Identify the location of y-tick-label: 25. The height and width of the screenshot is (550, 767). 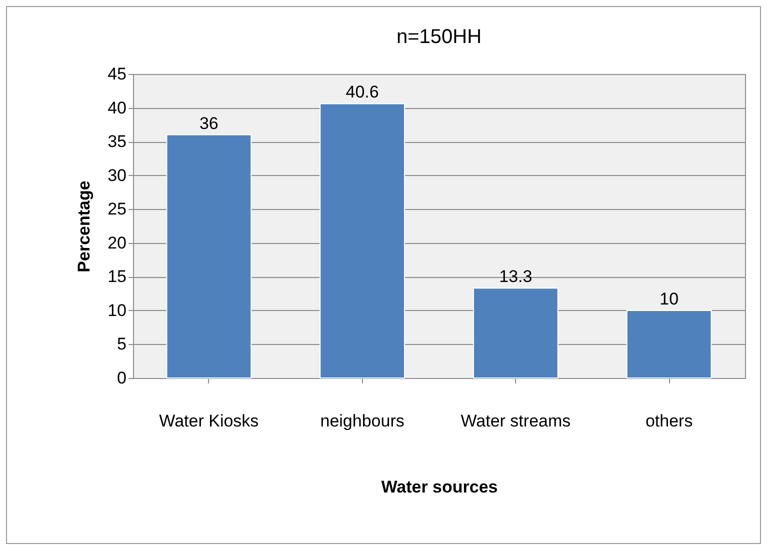
(117, 209).